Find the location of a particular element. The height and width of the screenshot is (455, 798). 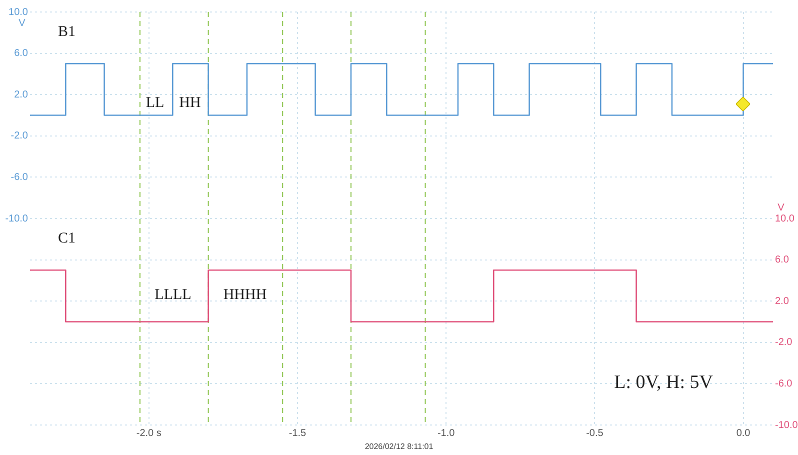

y-tick-label: -6.0 is located at coordinates (19, 177).